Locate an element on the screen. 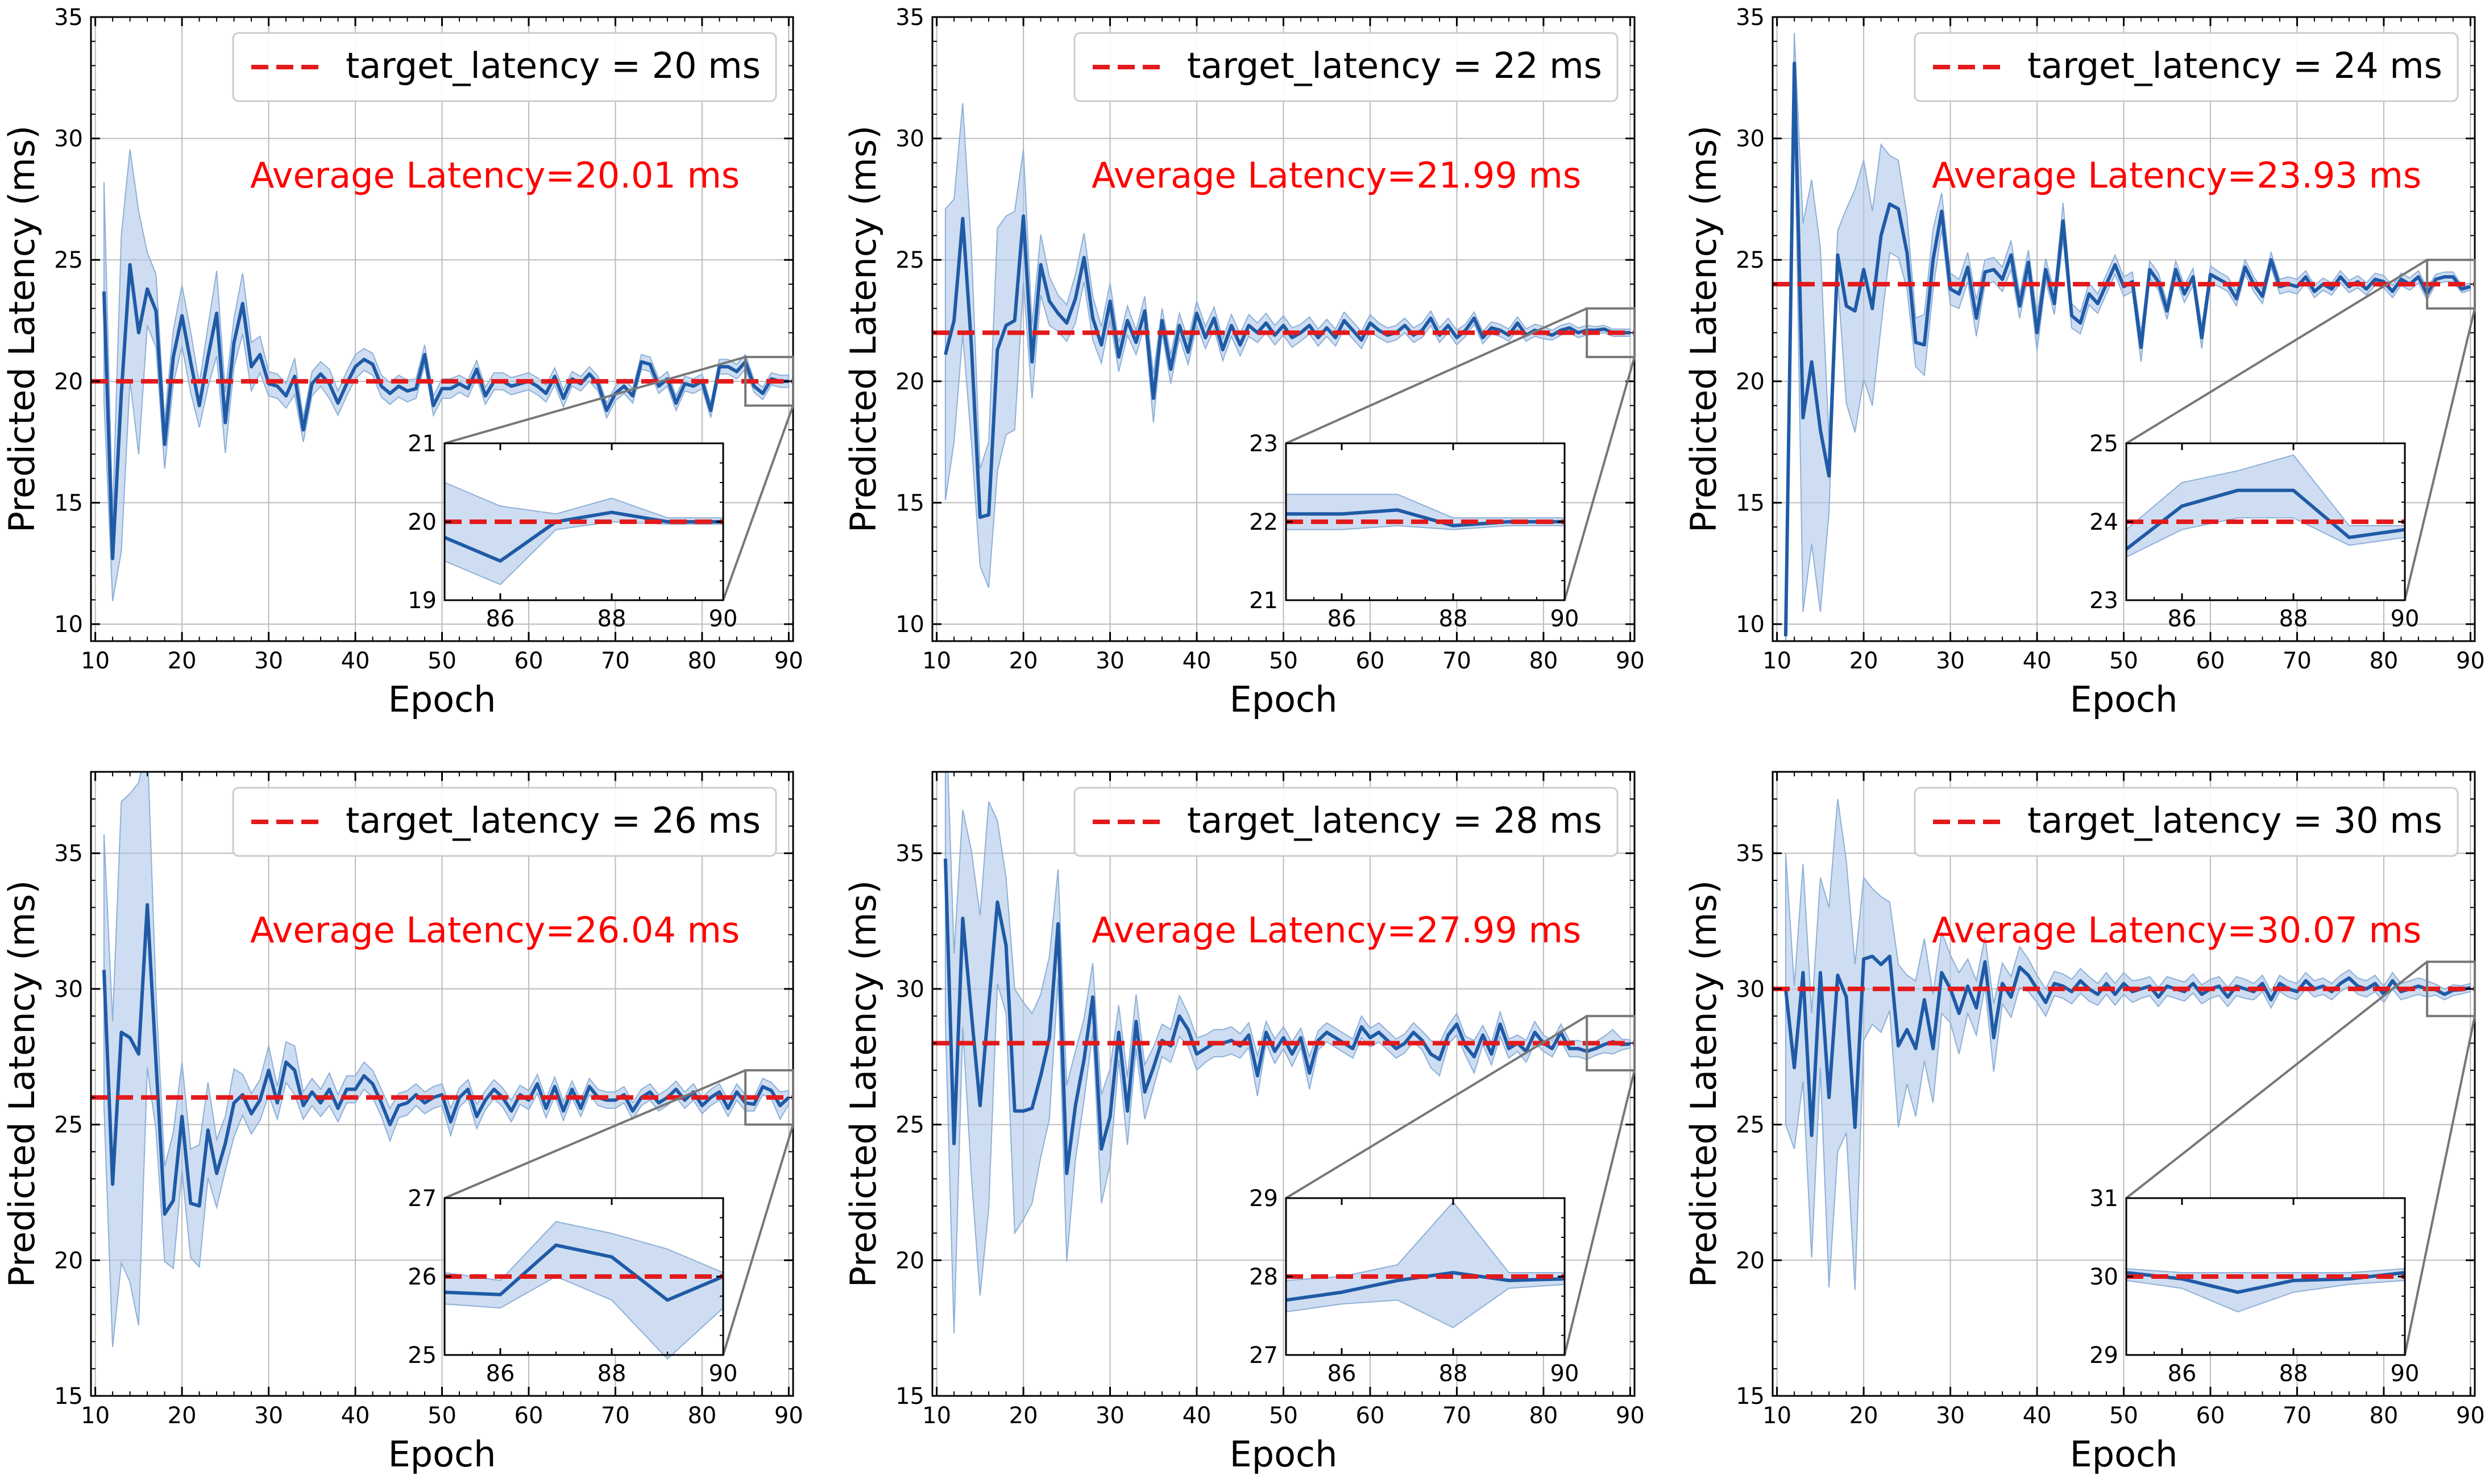 This screenshot has height=1484, width=2489. legend: target_latency = 24 ms is located at coordinates (2186, 67).